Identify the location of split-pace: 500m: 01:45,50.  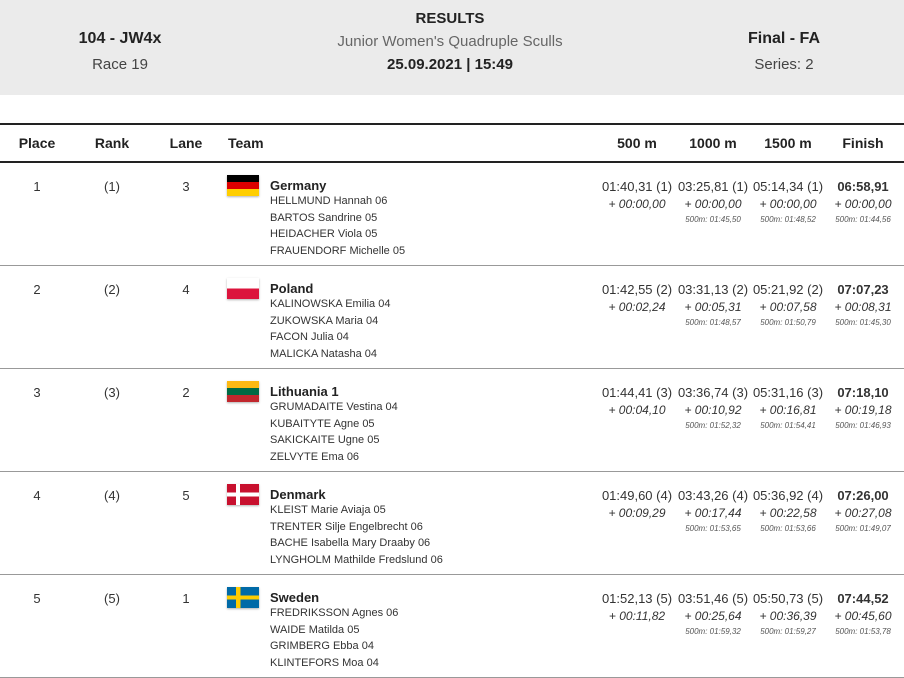
(713, 219).